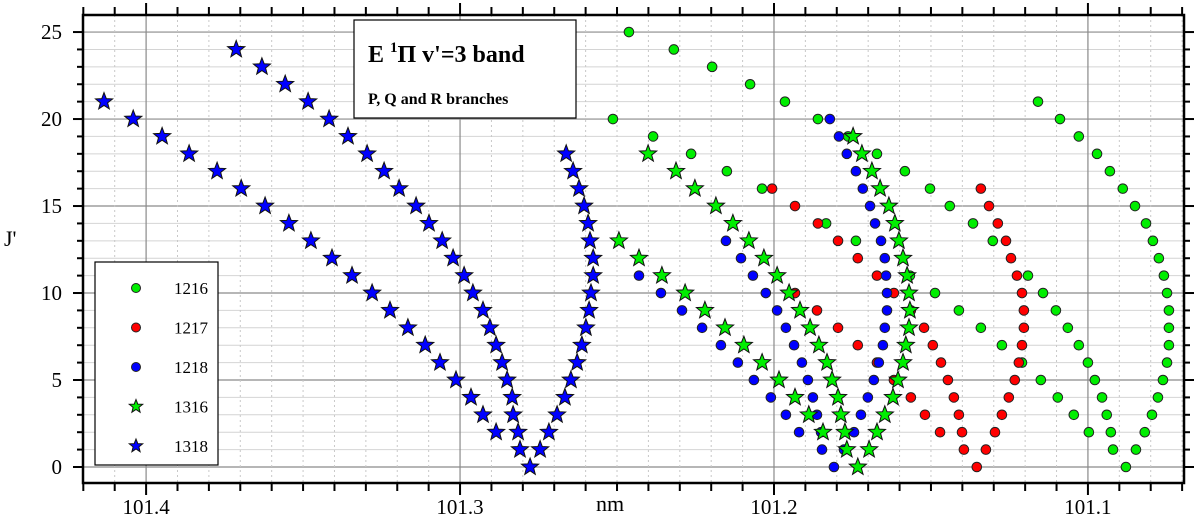 Image resolution: width=1200 pixels, height=529 pixels. I want to click on chart-title: E 1Π v'=3 band, so click(446, 54).